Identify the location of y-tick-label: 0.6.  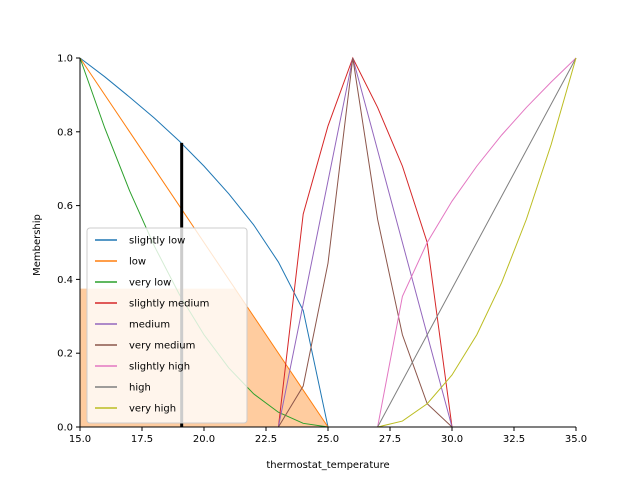
(65, 206).